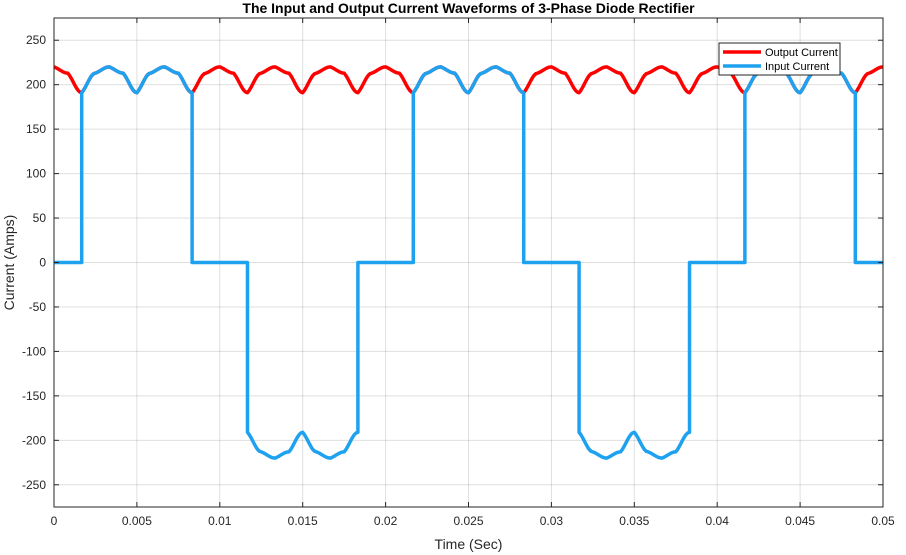  I want to click on x-tick-label: 0.04, so click(718, 521).